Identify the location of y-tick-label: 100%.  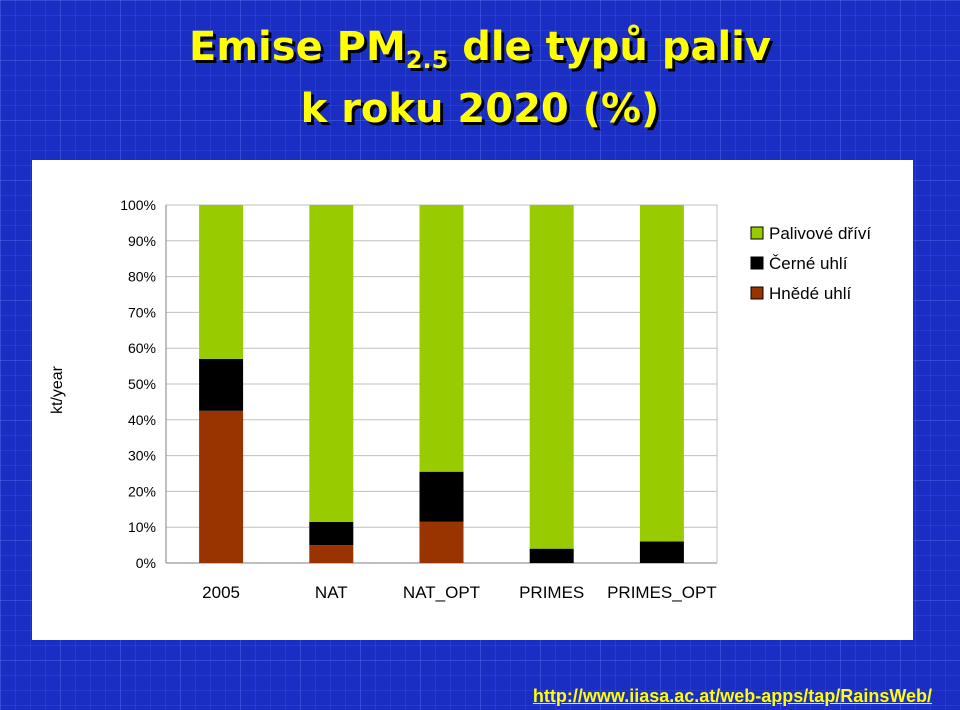
(138, 205).